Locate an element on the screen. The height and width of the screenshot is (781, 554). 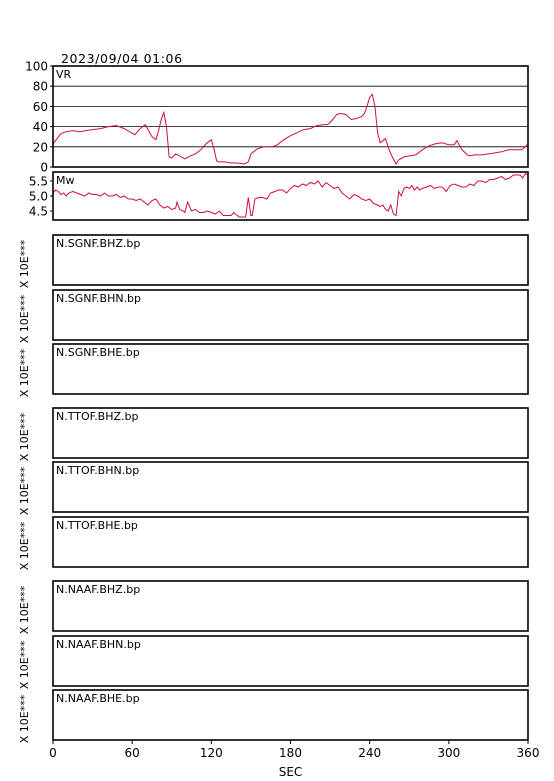
waveform-station-label: N.SGNF.BHE.bp is located at coordinates (98, 352).